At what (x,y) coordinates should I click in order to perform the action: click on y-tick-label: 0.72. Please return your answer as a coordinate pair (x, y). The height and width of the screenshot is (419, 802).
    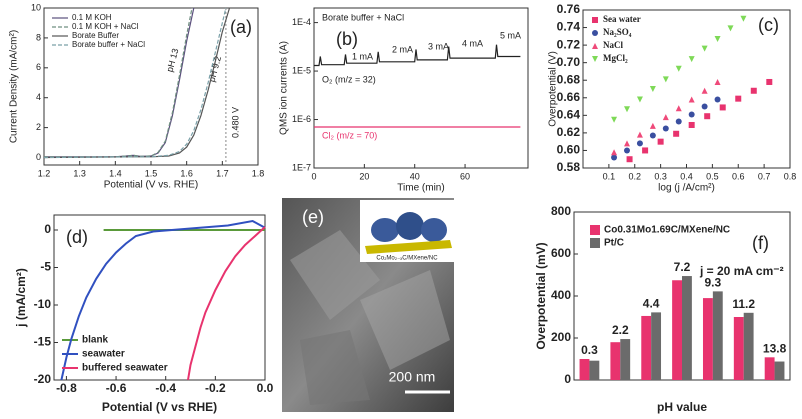
    Looking at the image, I should click on (569, 44).